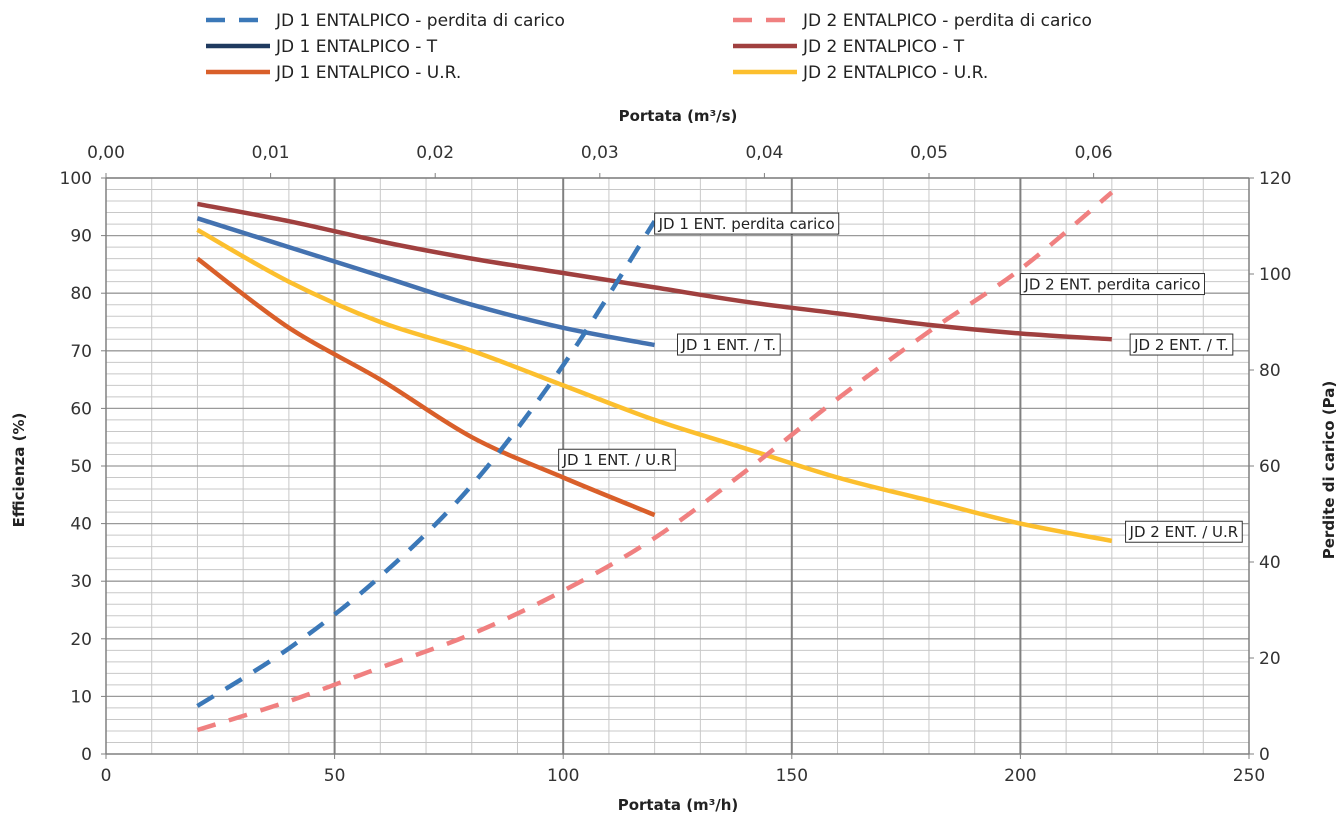 This screenshot has width=1340, height=825. I want to click on y-tick-label: 50, so click(81, 467).